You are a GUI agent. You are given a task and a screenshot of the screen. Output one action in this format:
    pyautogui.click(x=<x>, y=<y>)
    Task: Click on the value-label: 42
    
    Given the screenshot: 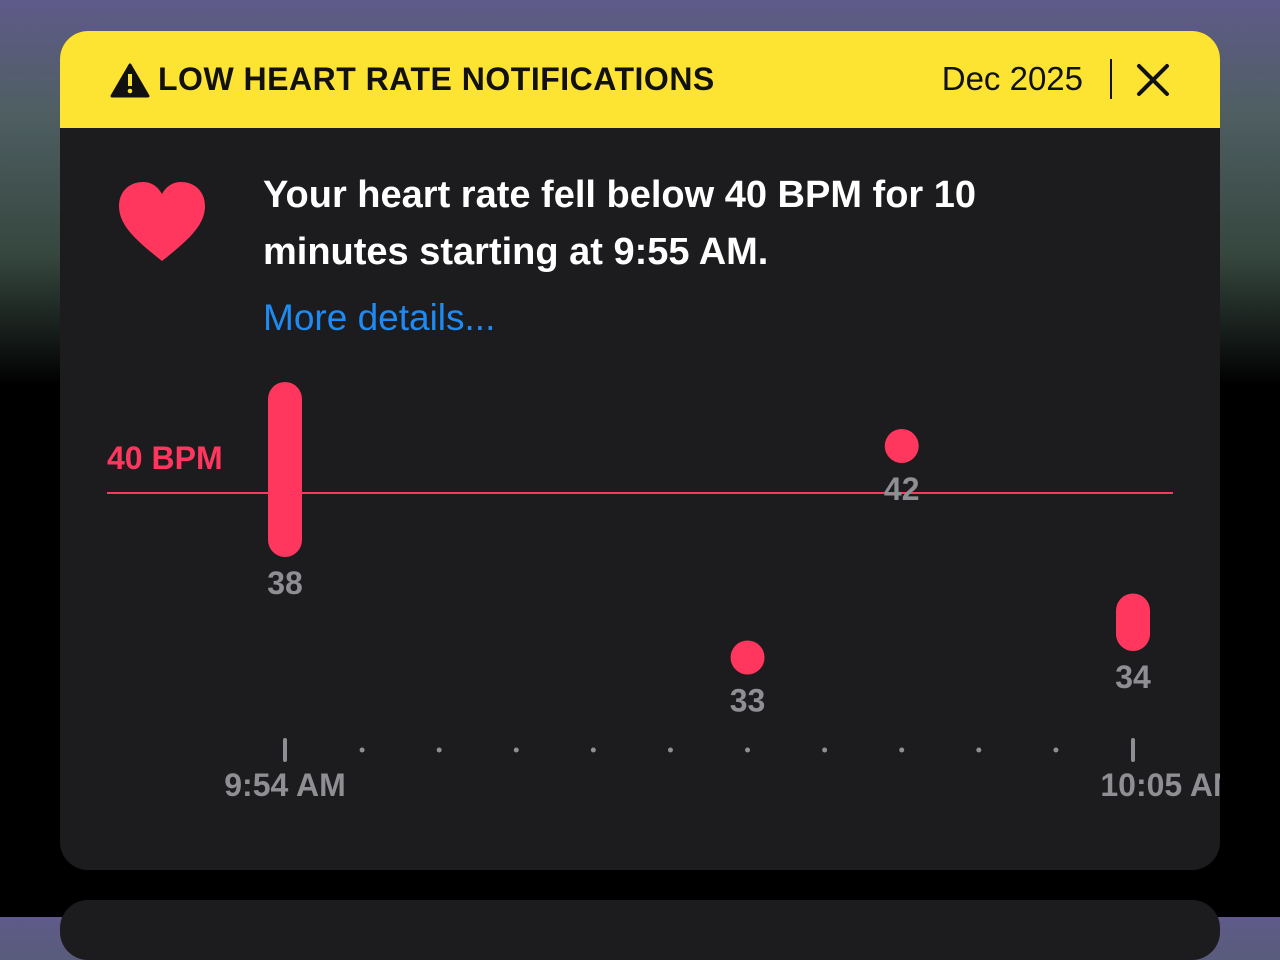 What is the action you would take?
    pyautogui.click(x=902, y=489)
    